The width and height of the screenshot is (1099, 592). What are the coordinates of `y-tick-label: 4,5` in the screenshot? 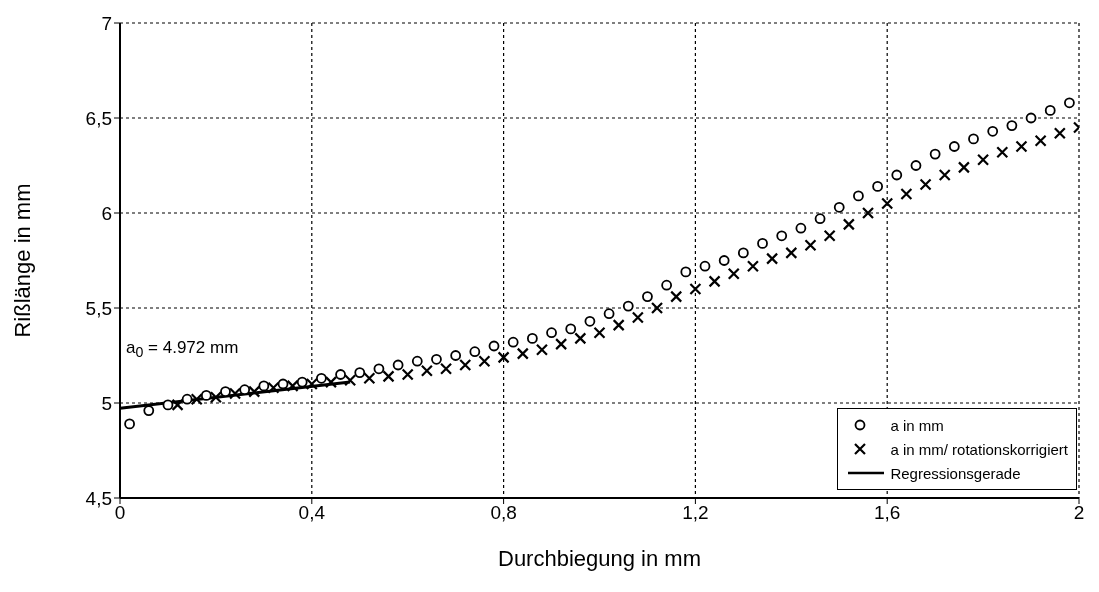 It's located at (98, 498).